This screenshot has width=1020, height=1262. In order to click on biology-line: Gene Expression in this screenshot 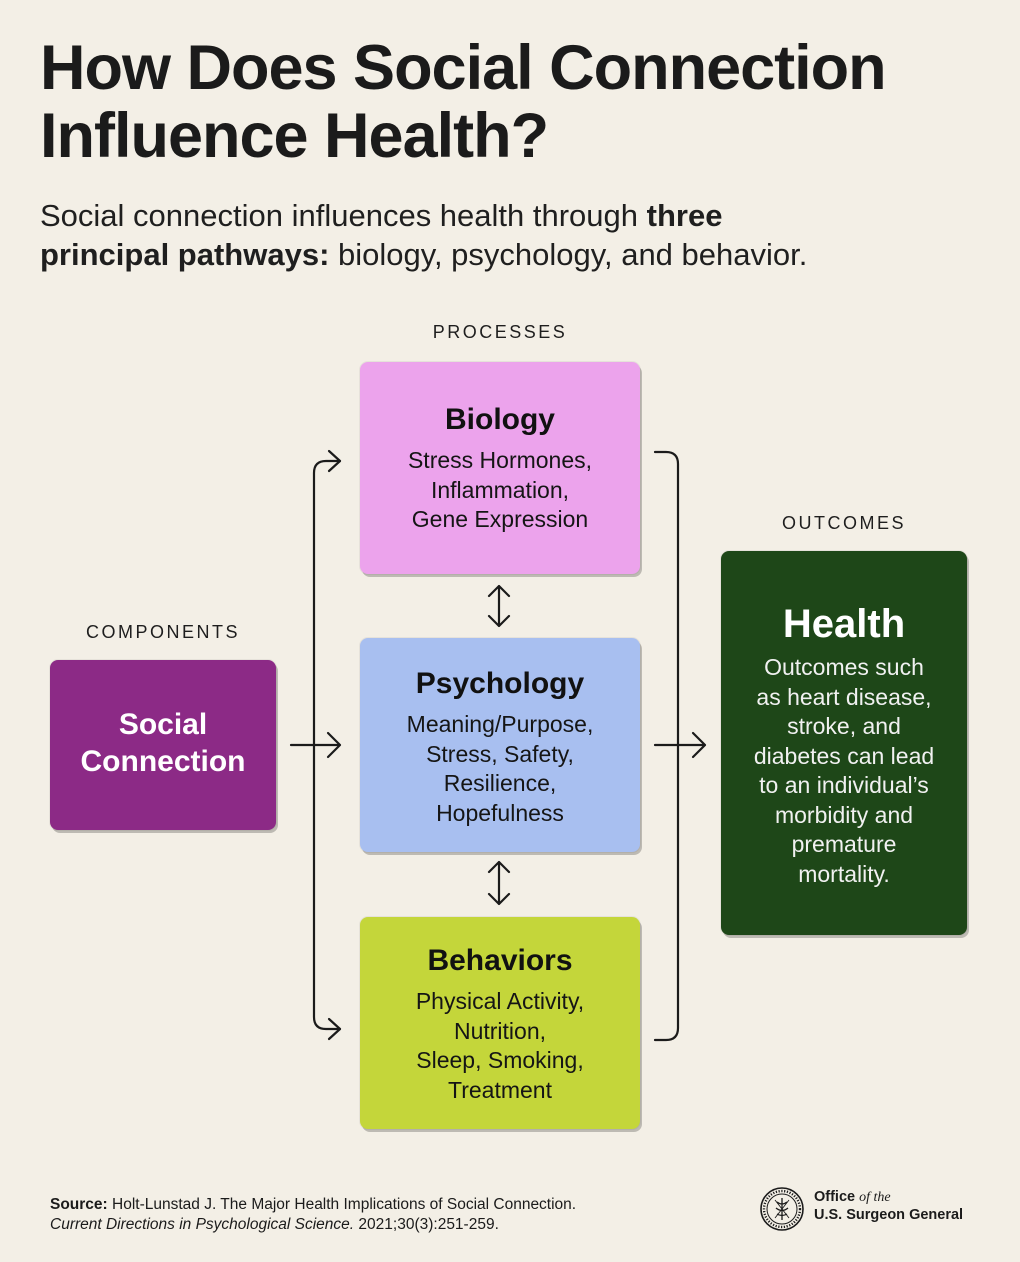, I will do `click(500, 519)`.